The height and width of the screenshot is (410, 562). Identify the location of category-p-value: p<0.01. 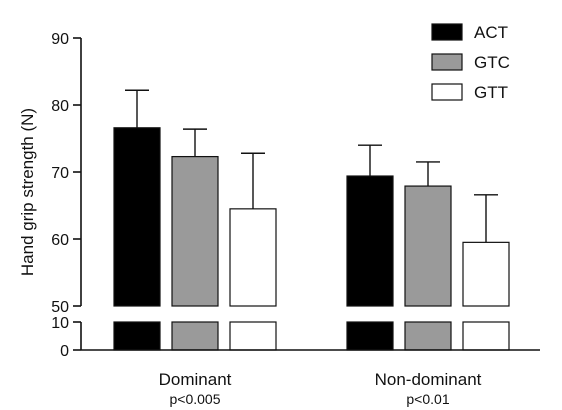
(427, 399).